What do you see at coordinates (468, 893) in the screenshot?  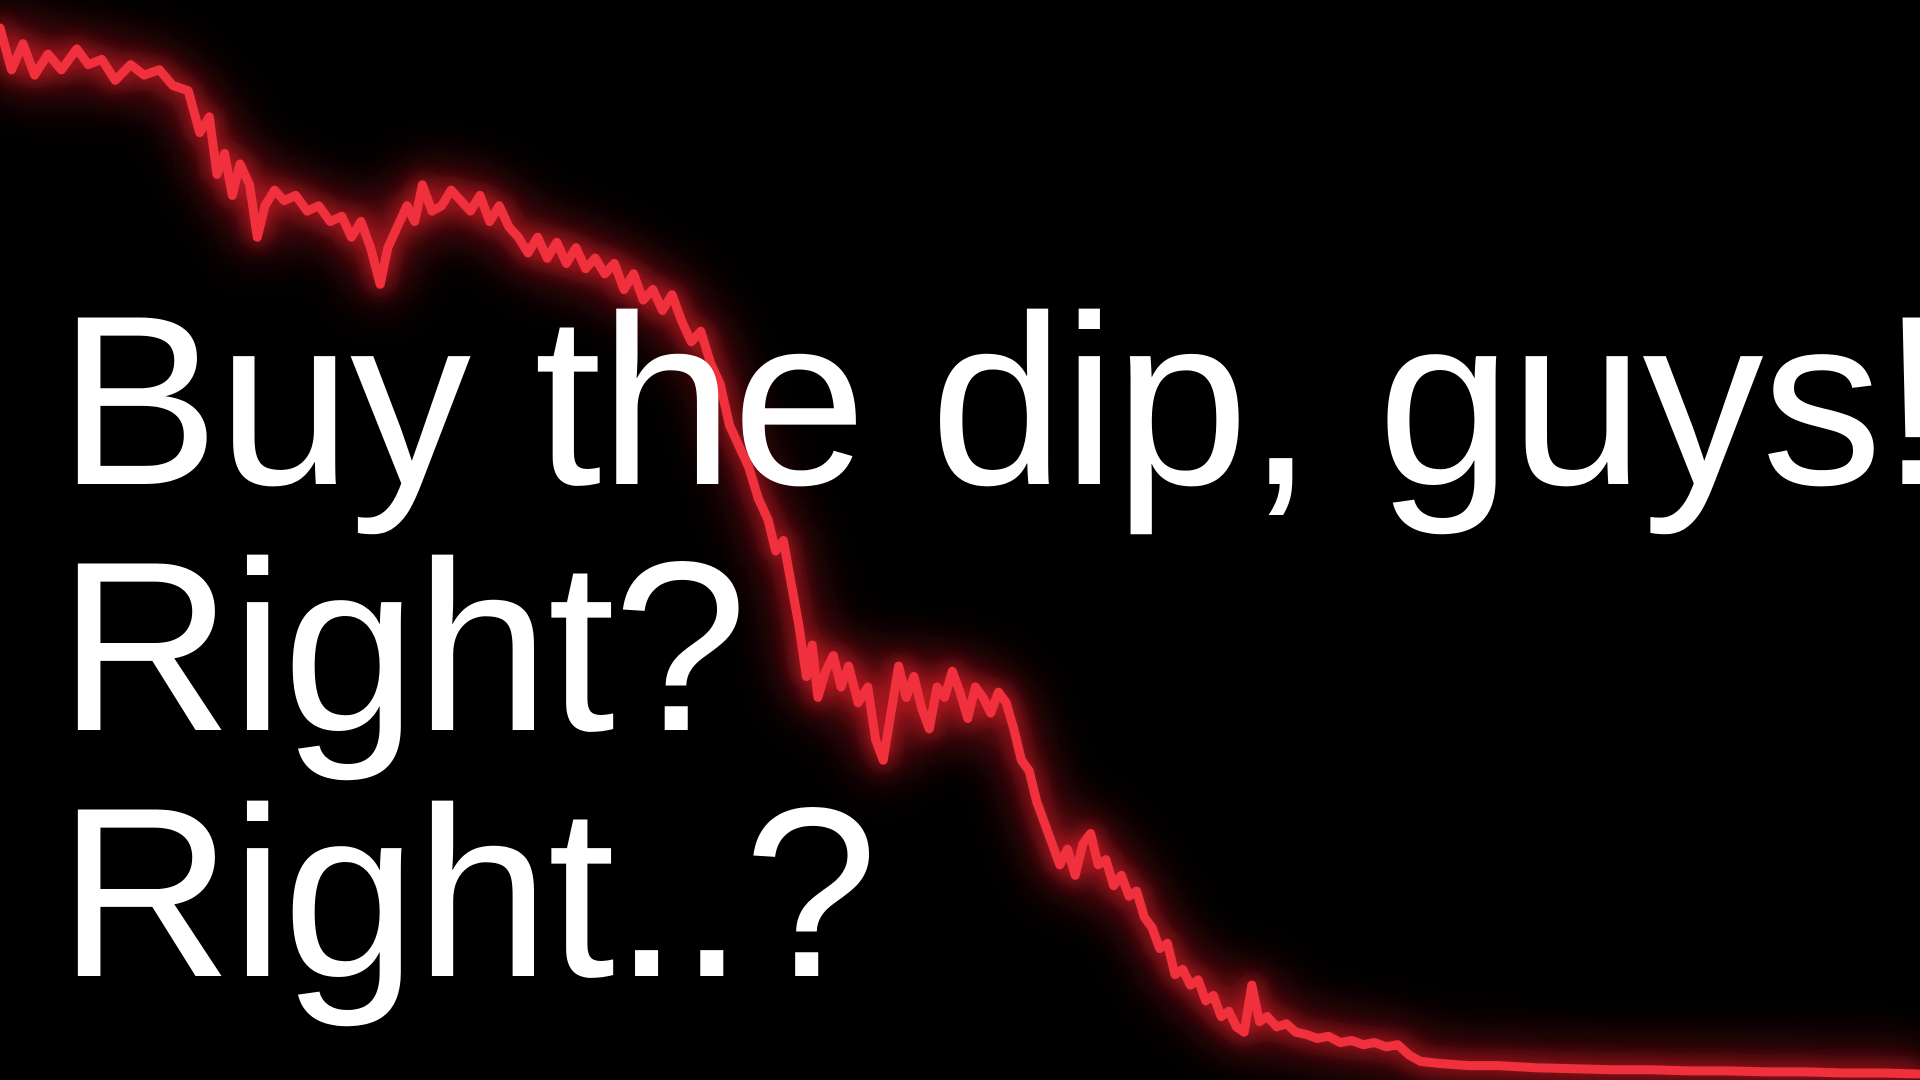 I see `caption-line-right-doubt: Right..?` at bounding box center [468, 893].